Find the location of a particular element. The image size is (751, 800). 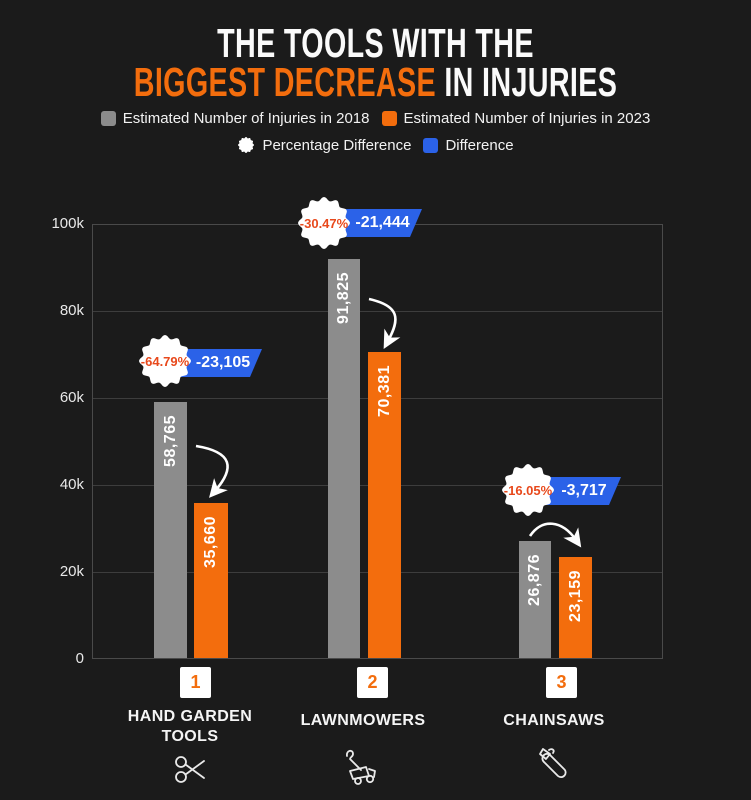

percentage-seal-chainsaws: -16.05% is located at coordinates (528, 490).